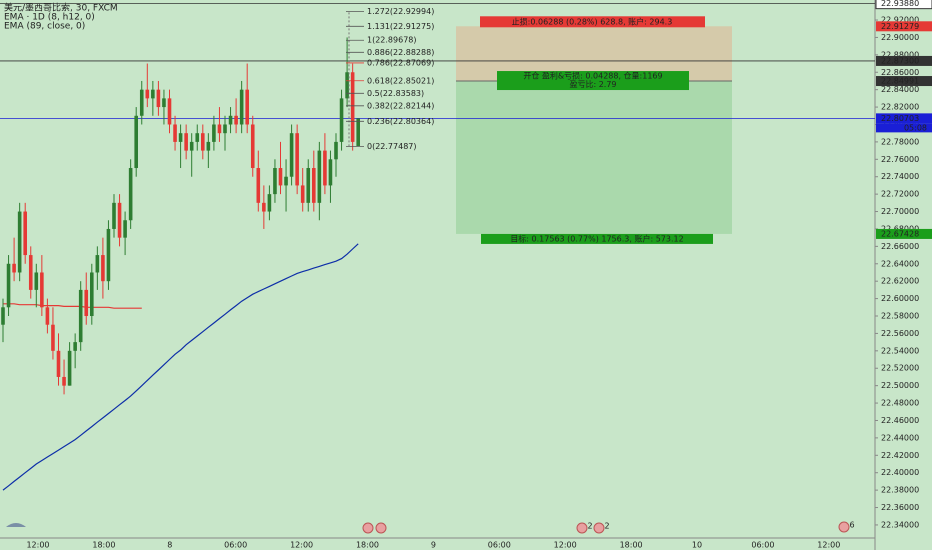 This screenshot has width=932, height=550. What do you see at coordinates (900, 72) in the screenshot?
I see `y-tick-label: 22.86000` at bounding box center [900, 72].